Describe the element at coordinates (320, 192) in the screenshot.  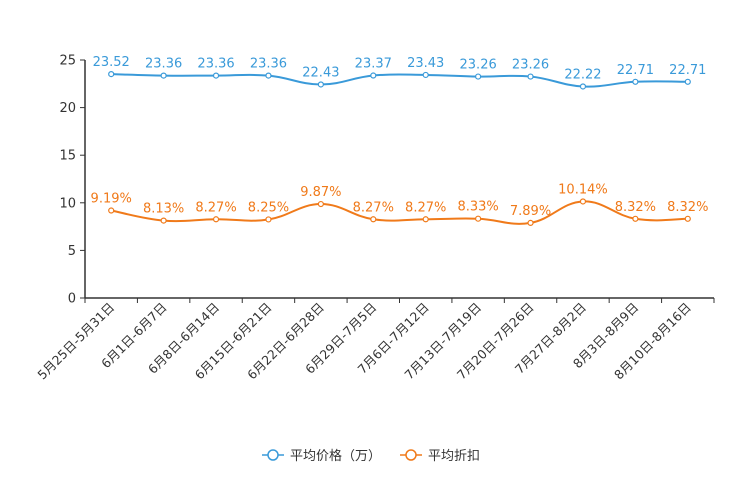
I see `data-label: 9.87%` at that location.